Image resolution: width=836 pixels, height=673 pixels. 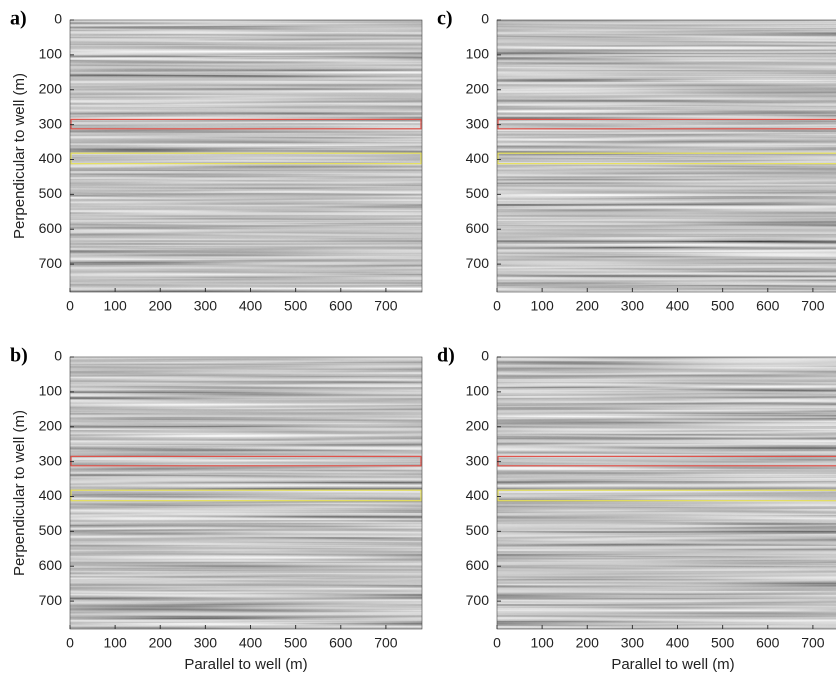 What do you see at coordinates (445, 19) in the screenshot?
I see `panel-label: c)` at bounding box center [445, 19].